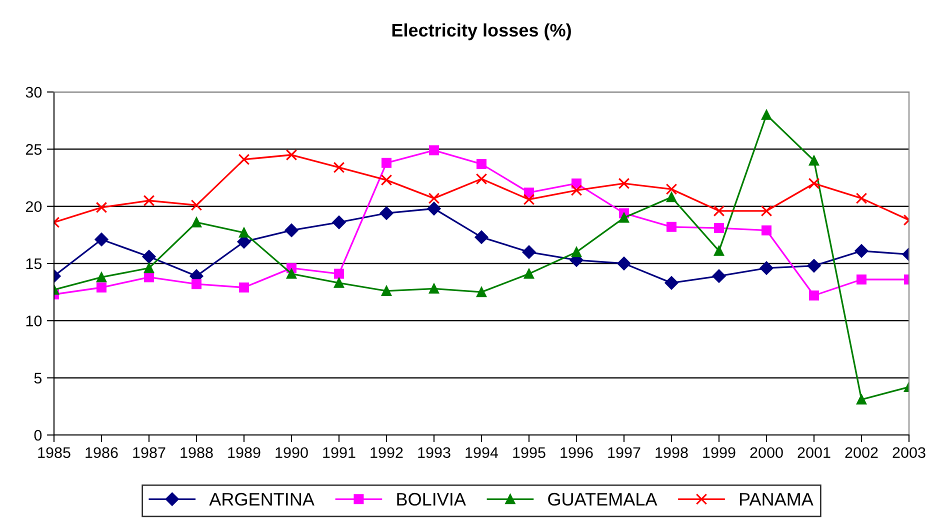 The width and height of the screenshot is (933, 527). Describe the element at coordinates (481, 31) in the screenshot. I see `chart-title: Electricity losses (%)` at that location.